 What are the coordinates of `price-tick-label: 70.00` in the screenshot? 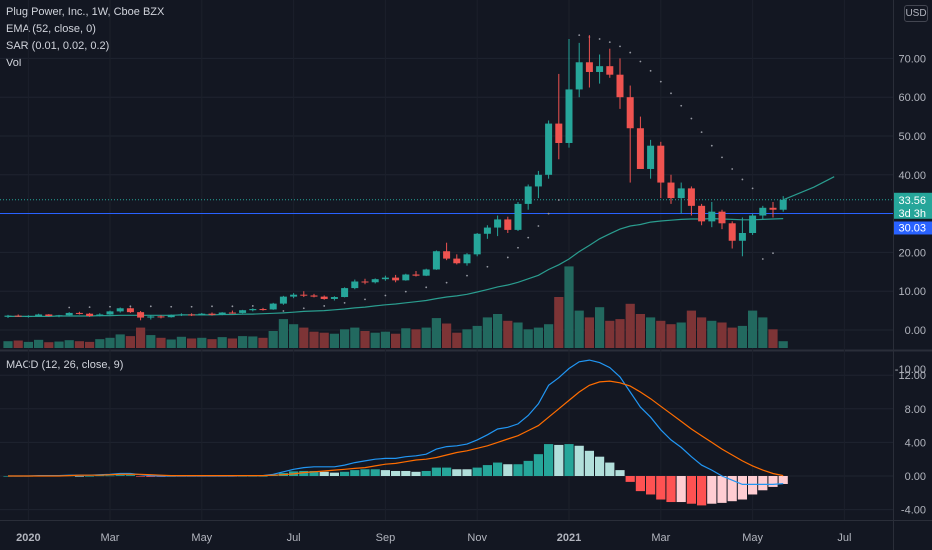 It's located at (912, 59).